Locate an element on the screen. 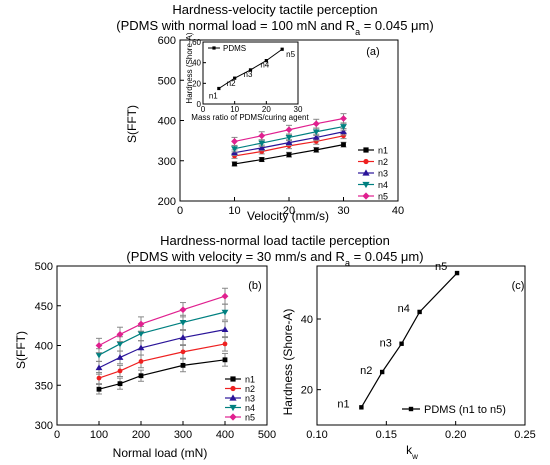 This screenshot has height=465, width=550. panel-c-xlabel: kw is located at coordinates (412, 452).